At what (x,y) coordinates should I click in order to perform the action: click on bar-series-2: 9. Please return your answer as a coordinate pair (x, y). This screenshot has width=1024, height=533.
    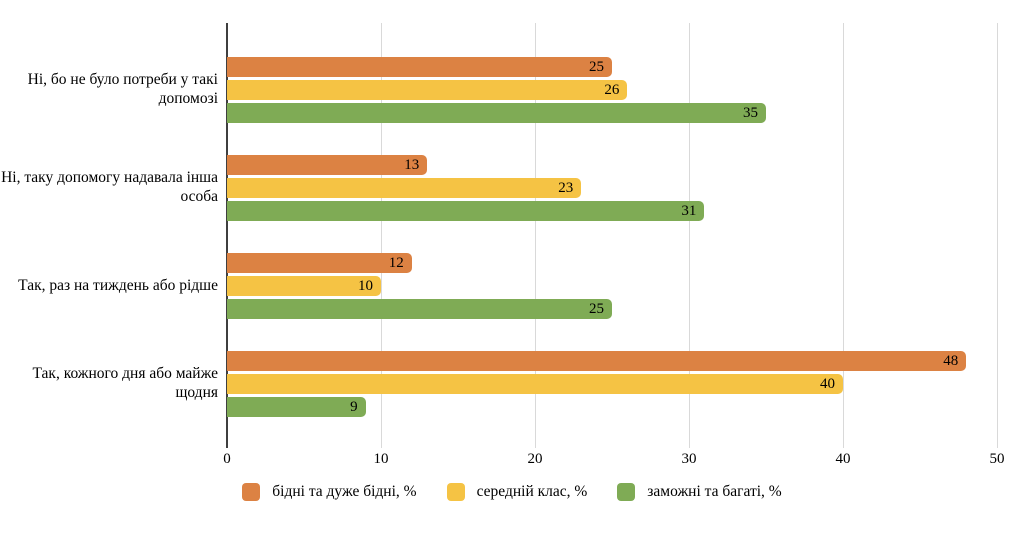
    Looking at the image, I should click on (296, 407).